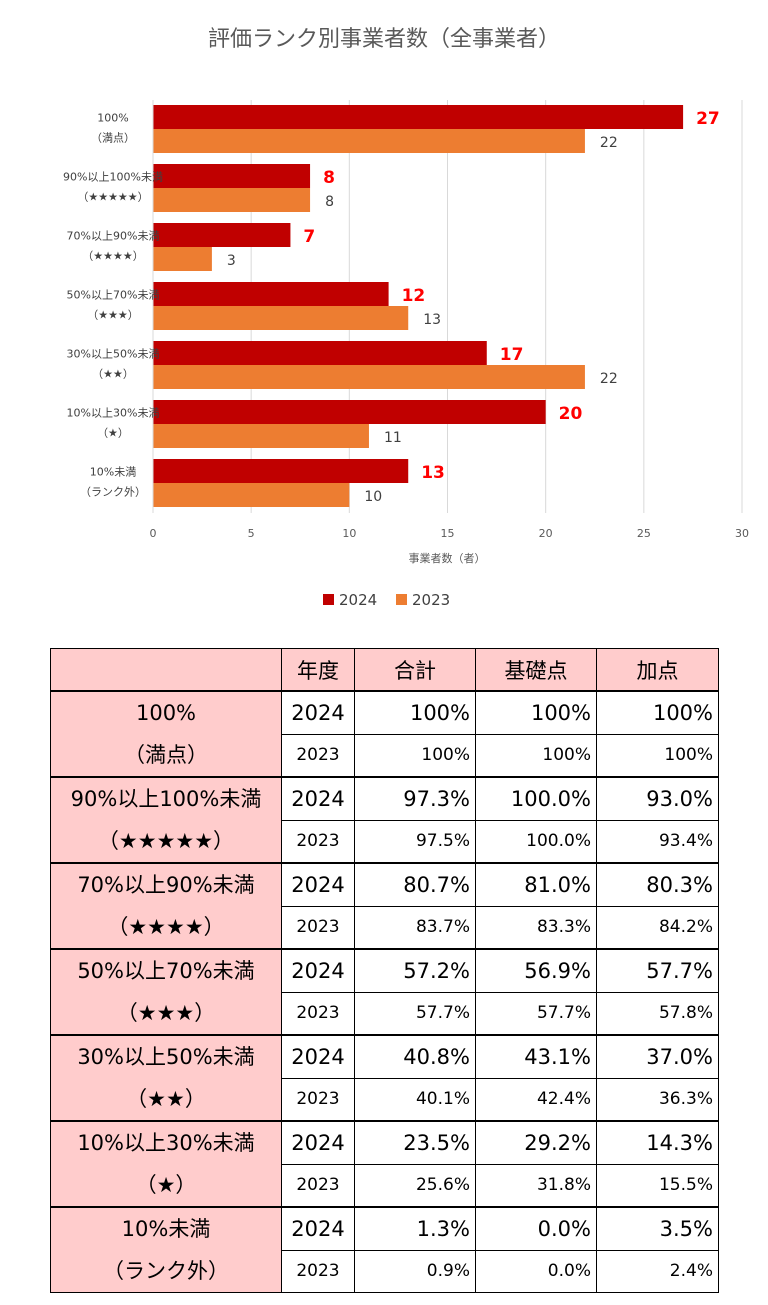 The image size is (768, 1305). What do you see at coordinates (166, 1185) in the screenshot?
I see `rank-sublabel: （★）` at bounding box center [166, 1185].